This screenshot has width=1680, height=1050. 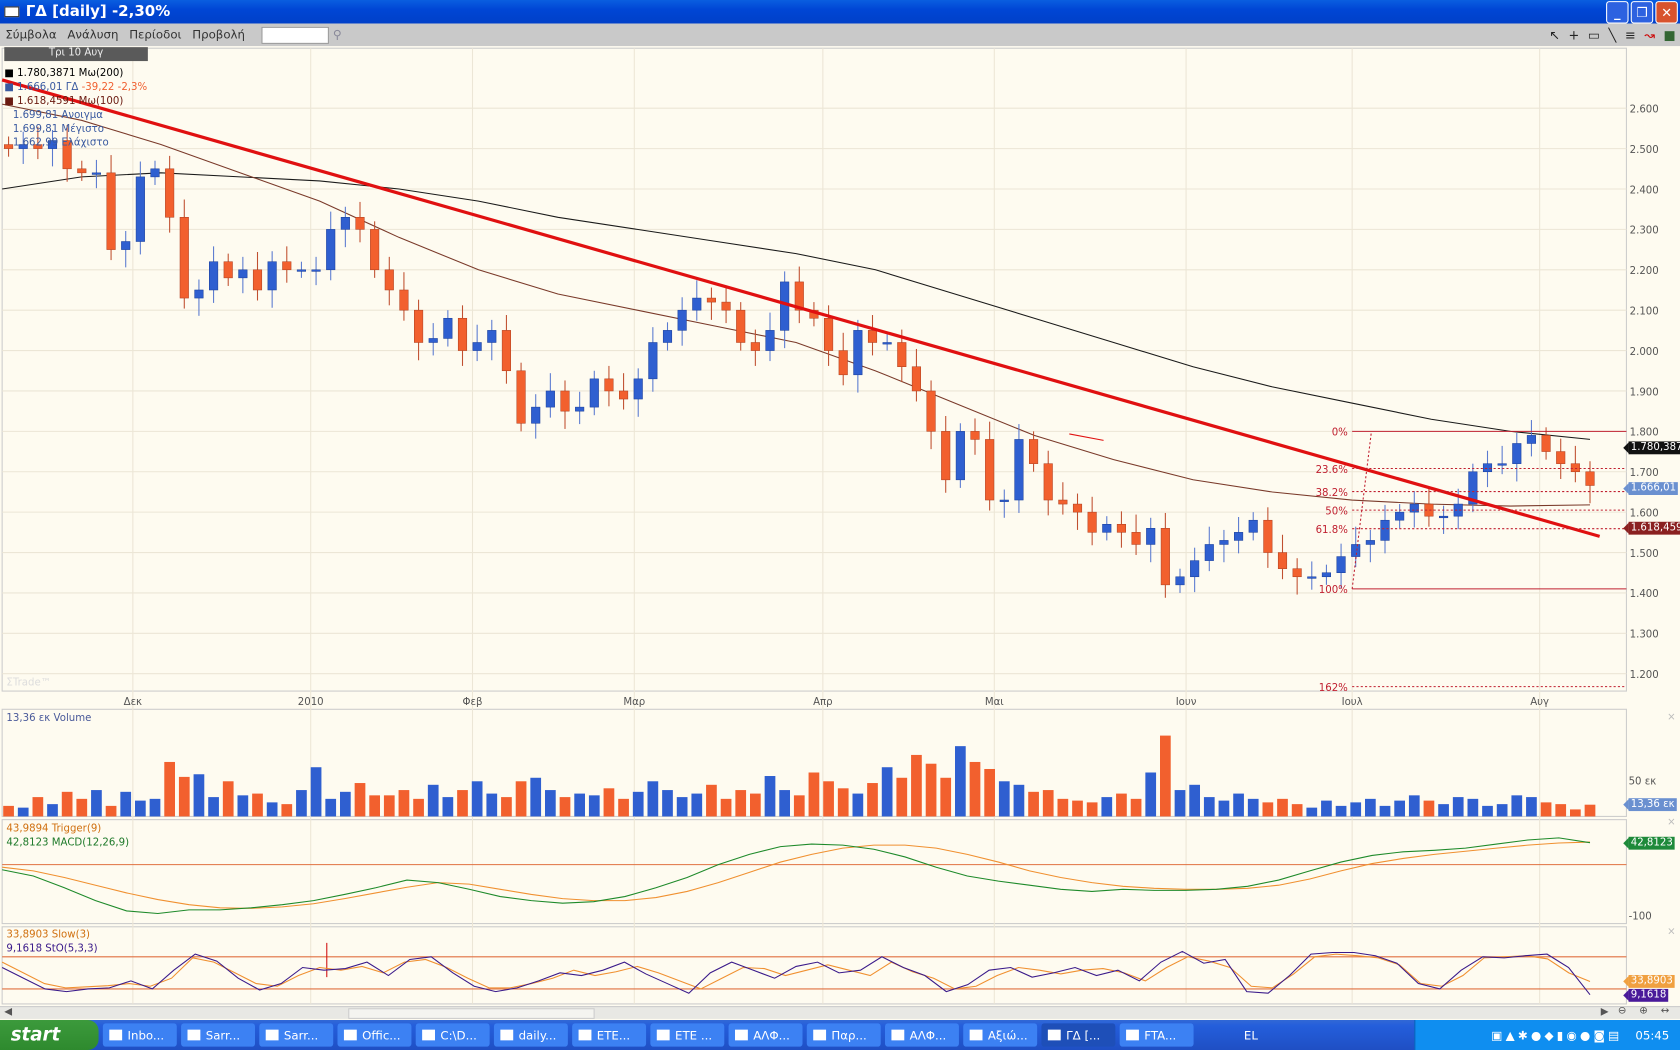 I want to click on horizontal-scrollbar: ◀ ▶ ⊖ ⊕ ↔, so click(x=840, y=1012).